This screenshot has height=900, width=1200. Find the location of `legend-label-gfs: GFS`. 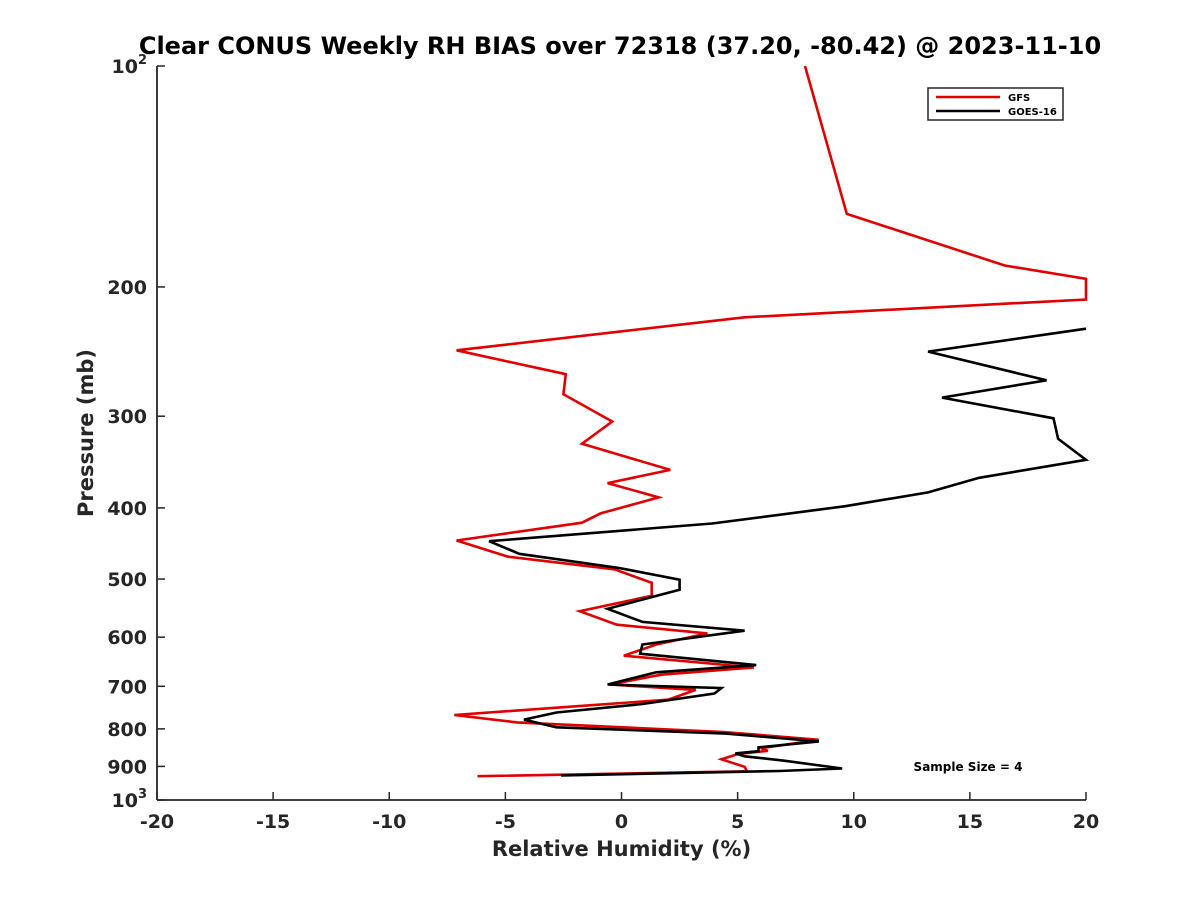

legend-label-gfs: GFS is located at coordinates (1019, 98).